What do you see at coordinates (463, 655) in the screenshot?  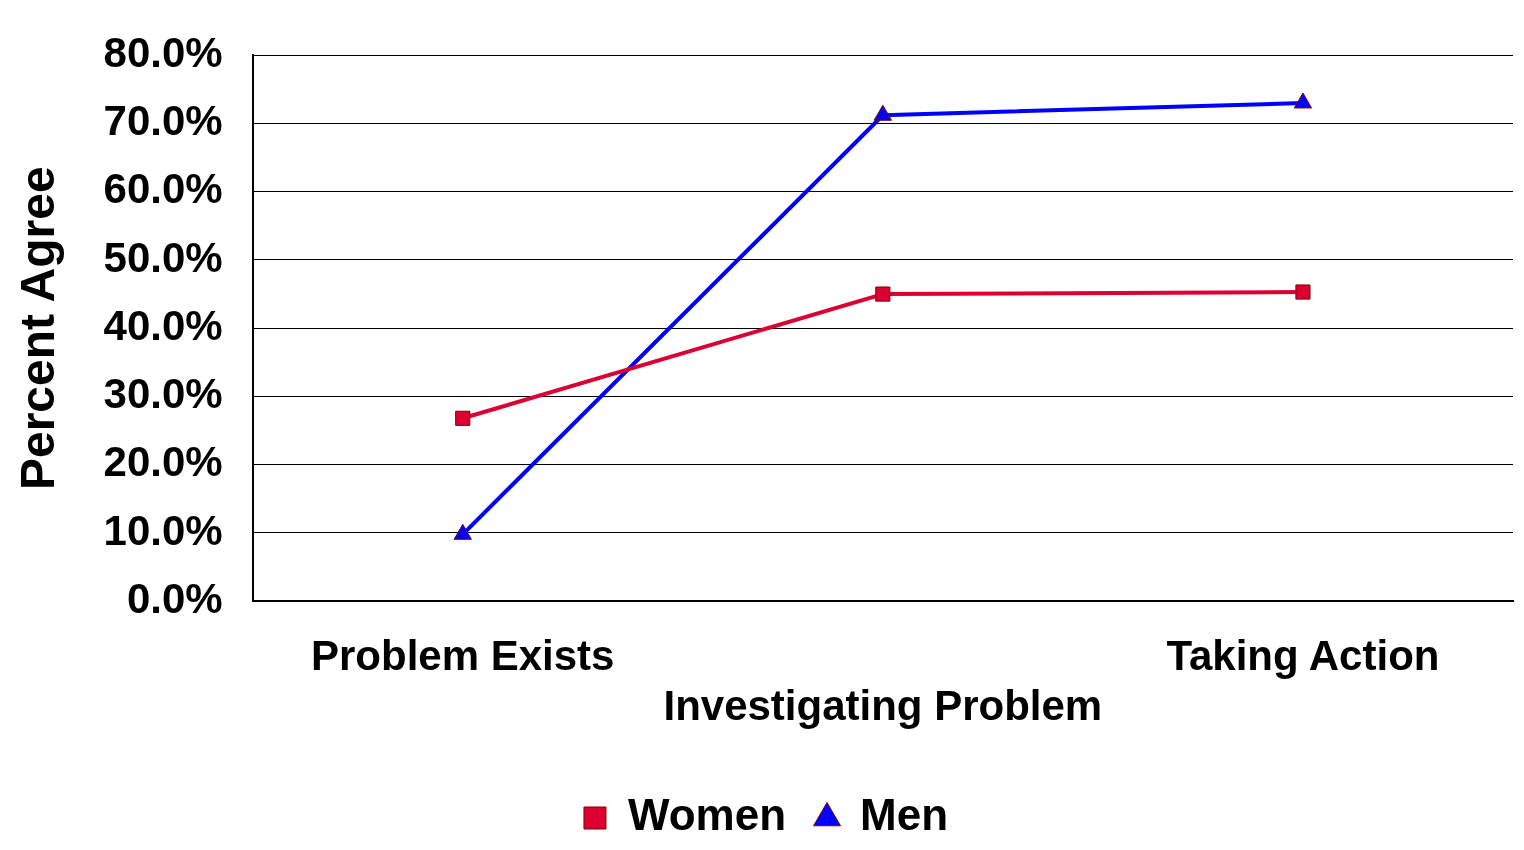 I see `x-tick-label: Problem Exists` at bounding box center [463, 655].